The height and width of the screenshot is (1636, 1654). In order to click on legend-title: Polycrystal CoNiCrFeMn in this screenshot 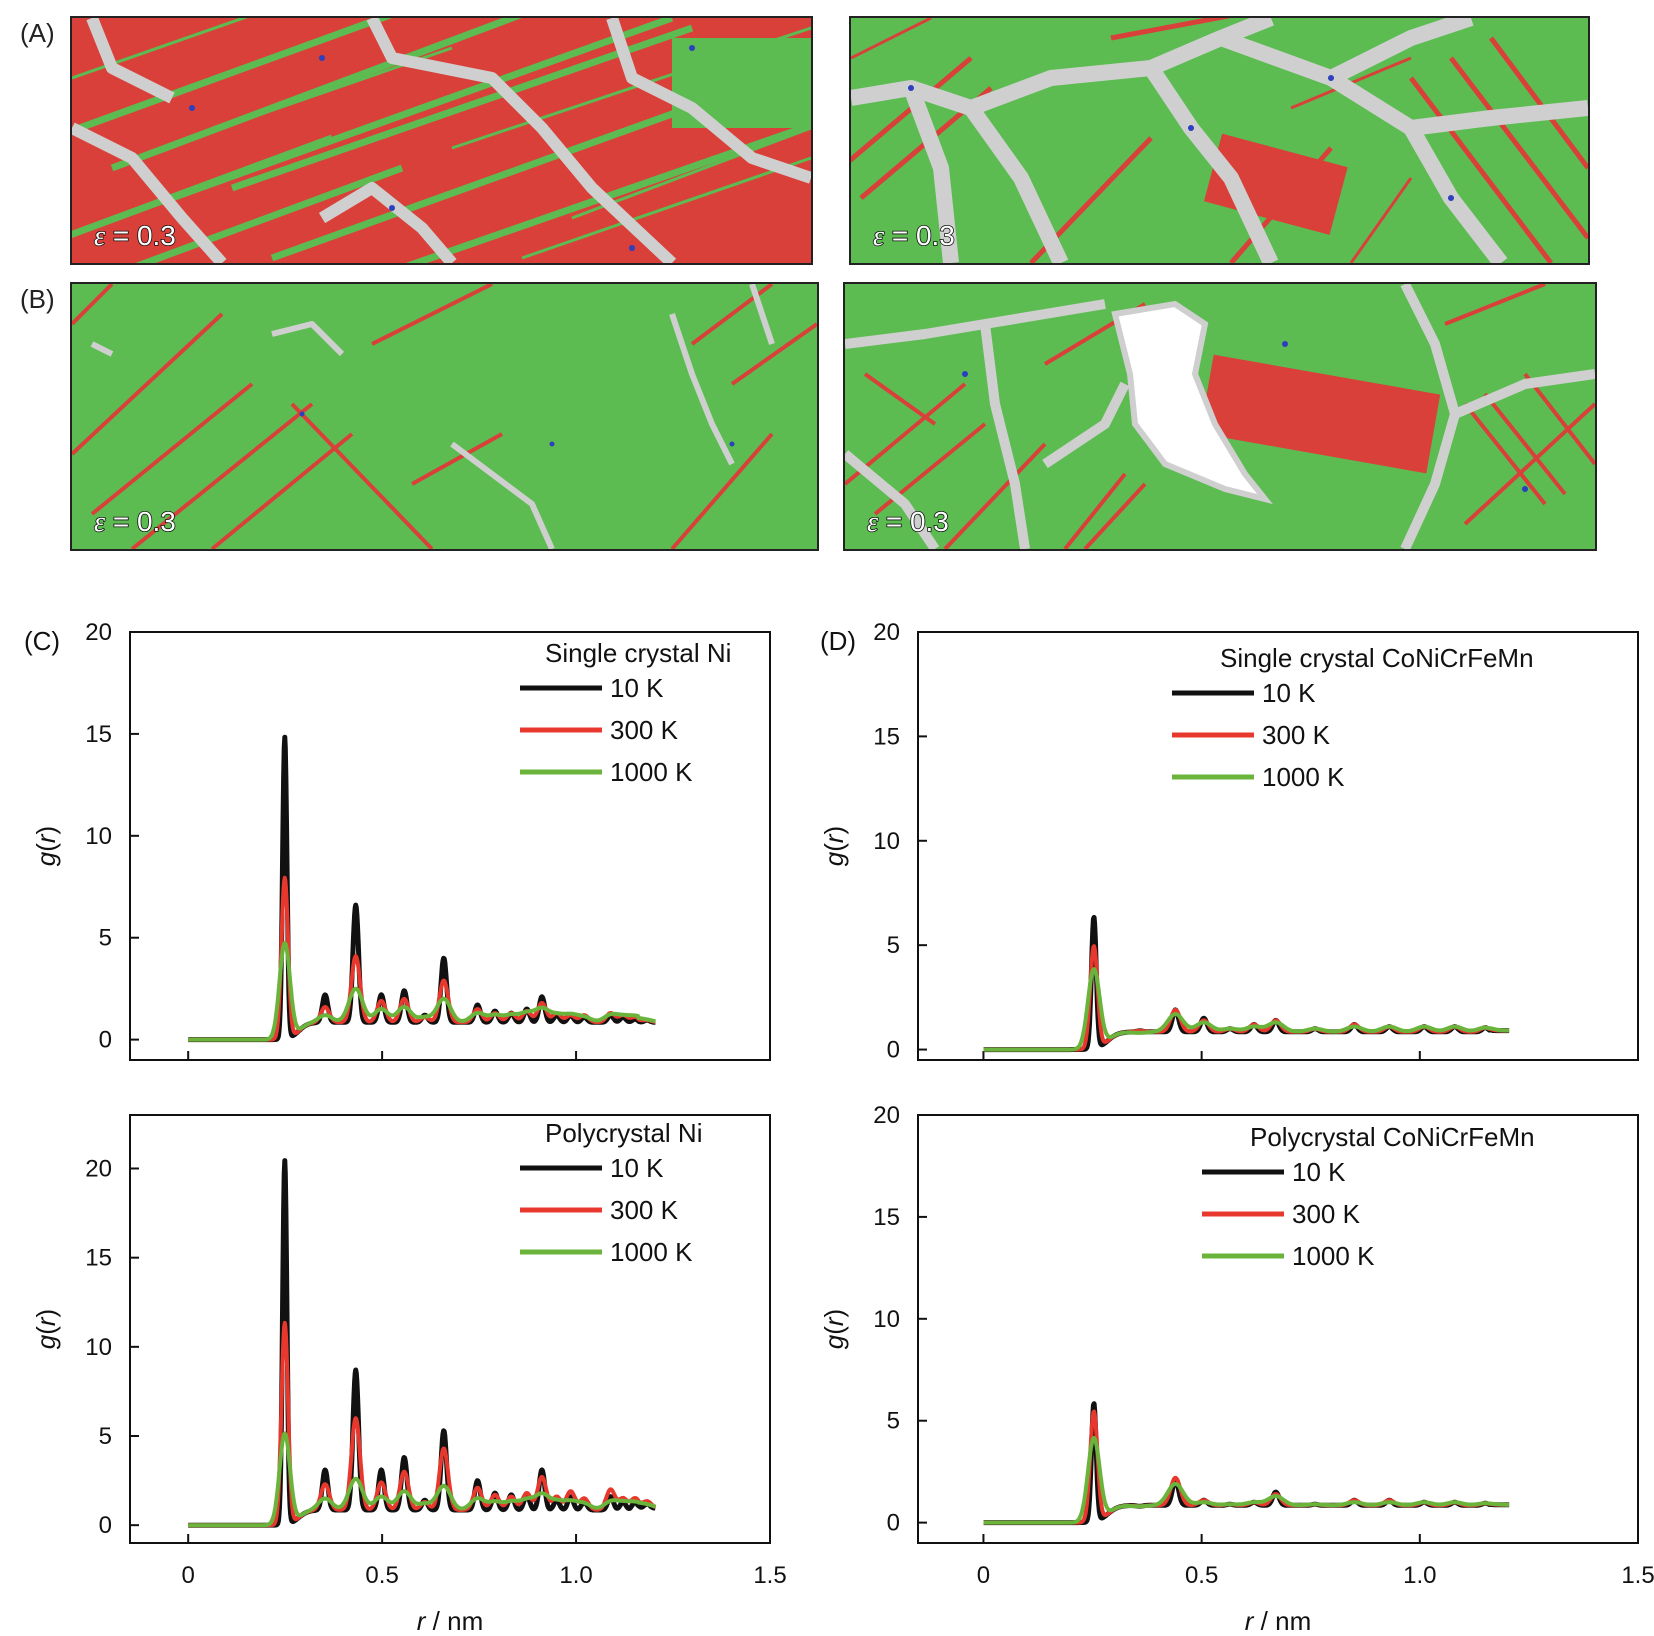, I will do `click(1392, 1137)`.